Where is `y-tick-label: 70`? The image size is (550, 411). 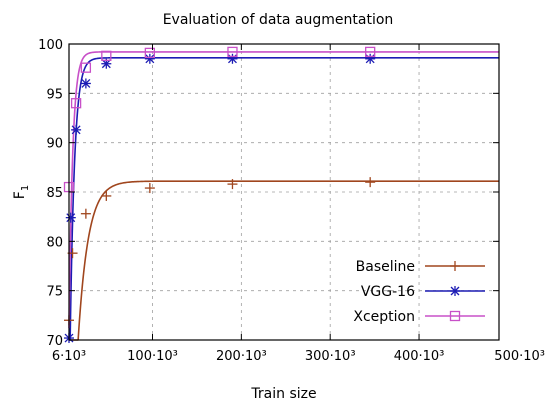
y-tick-label: 70 is located at coordinates (54, 341).